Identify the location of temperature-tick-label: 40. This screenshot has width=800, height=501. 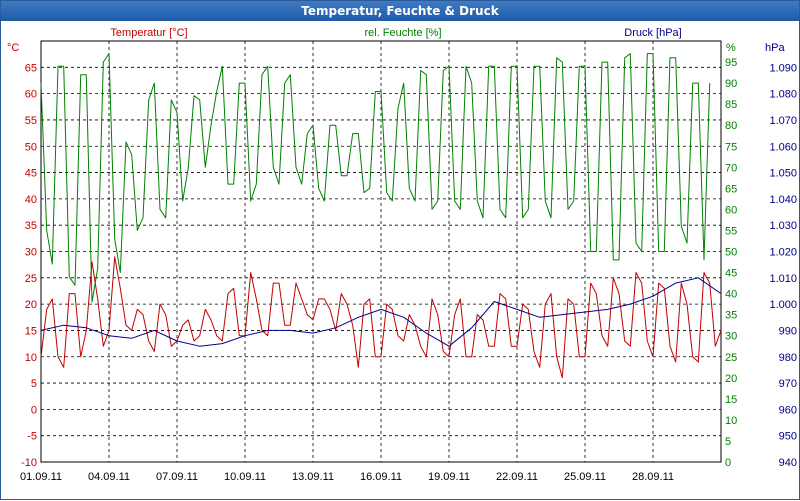
(31, 200).